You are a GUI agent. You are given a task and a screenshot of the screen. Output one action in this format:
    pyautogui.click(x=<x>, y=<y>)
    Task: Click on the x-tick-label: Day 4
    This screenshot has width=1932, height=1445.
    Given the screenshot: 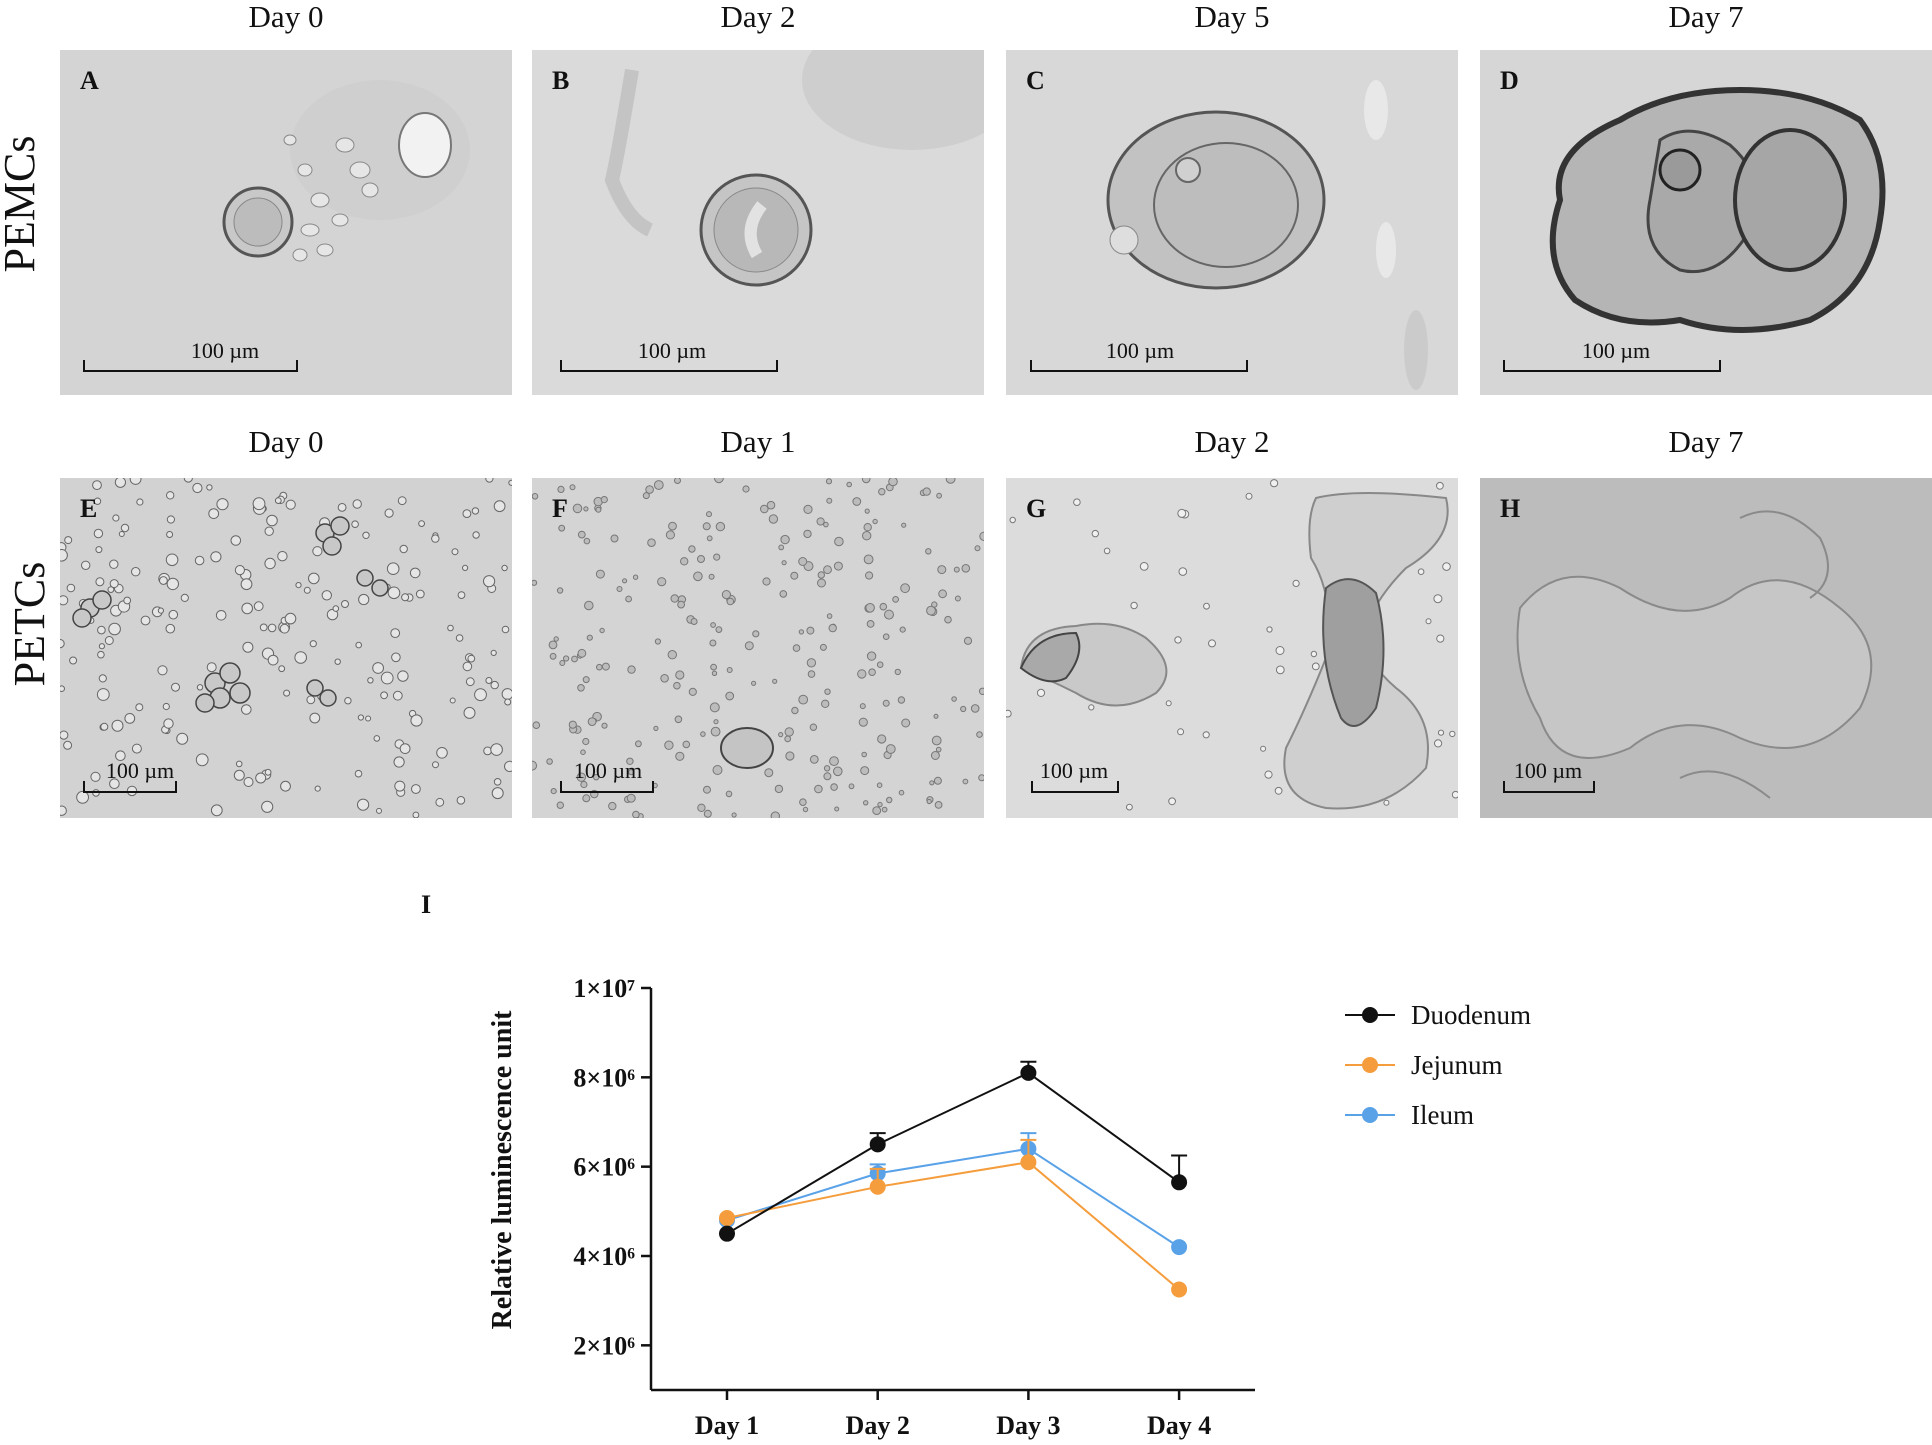 What is the action you would take?
    pyautogui.click(x=1179, y=1425)
    